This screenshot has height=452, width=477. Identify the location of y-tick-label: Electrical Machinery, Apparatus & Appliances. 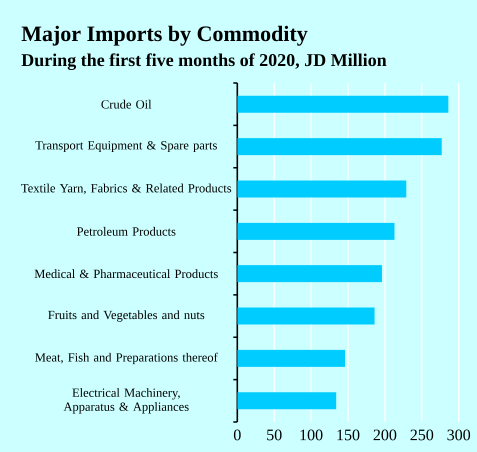
(126, 401).